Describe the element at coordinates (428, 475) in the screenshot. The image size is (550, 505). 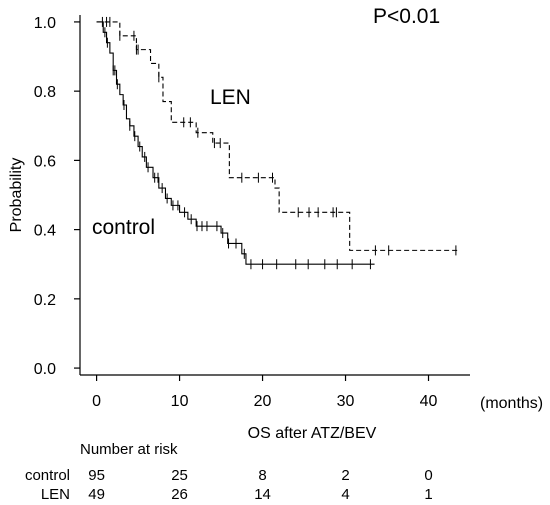
I see `risk-cell: 0` at that location.